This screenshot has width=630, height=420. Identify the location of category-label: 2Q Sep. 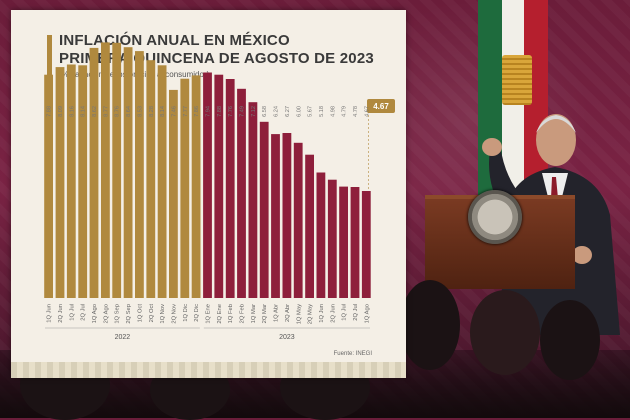
(129, 314).